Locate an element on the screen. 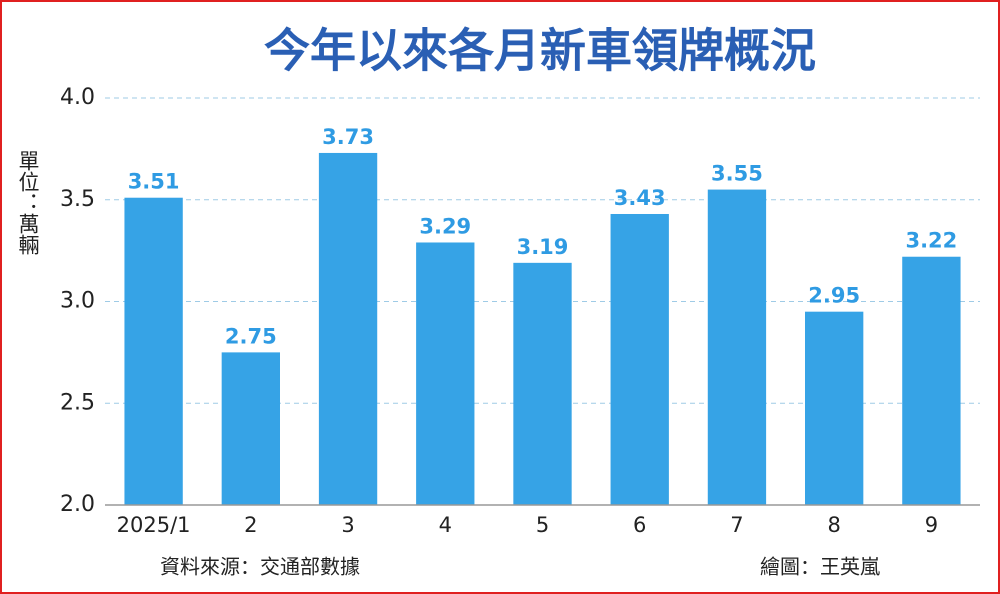  x-tick-label: 9 is located at coordinates (931, 525).